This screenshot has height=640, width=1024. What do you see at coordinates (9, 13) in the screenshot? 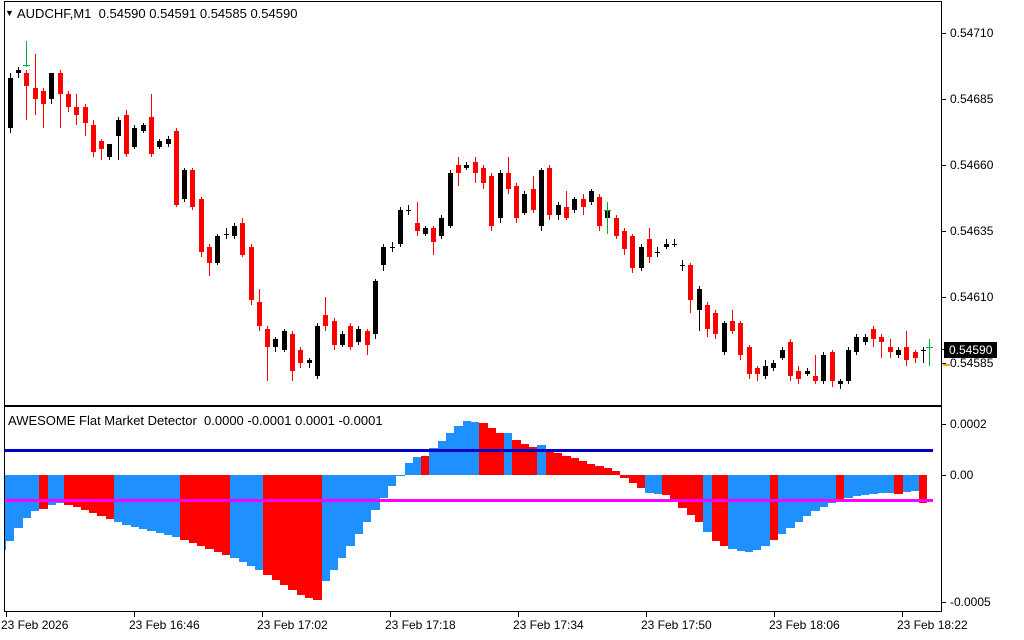
I see `symbol-dropdown-icon: ▼` at bounding box center [9, 13].